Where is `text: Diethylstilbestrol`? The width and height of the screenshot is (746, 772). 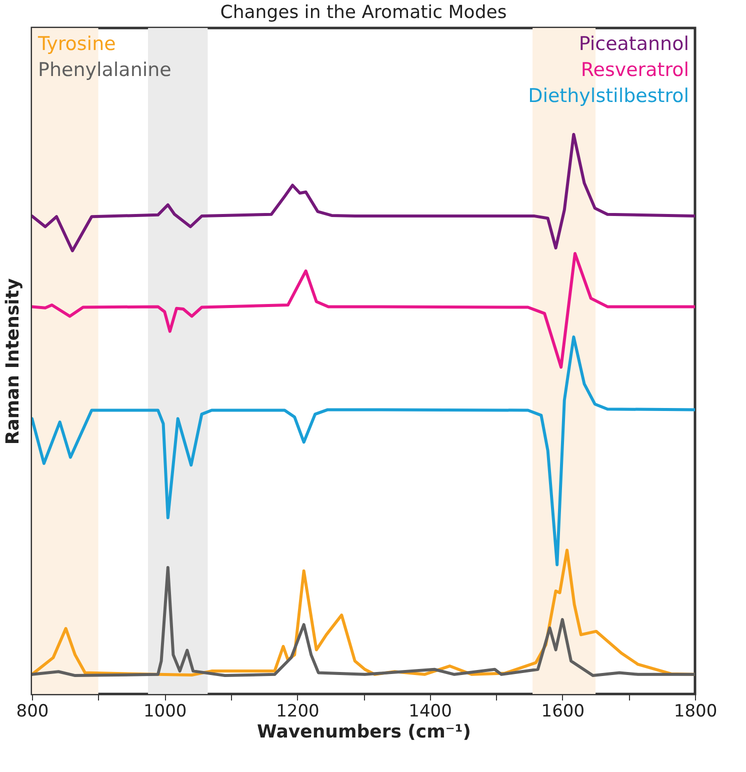 text: Diethylstilbestrol is located at coordinates (608, 96).